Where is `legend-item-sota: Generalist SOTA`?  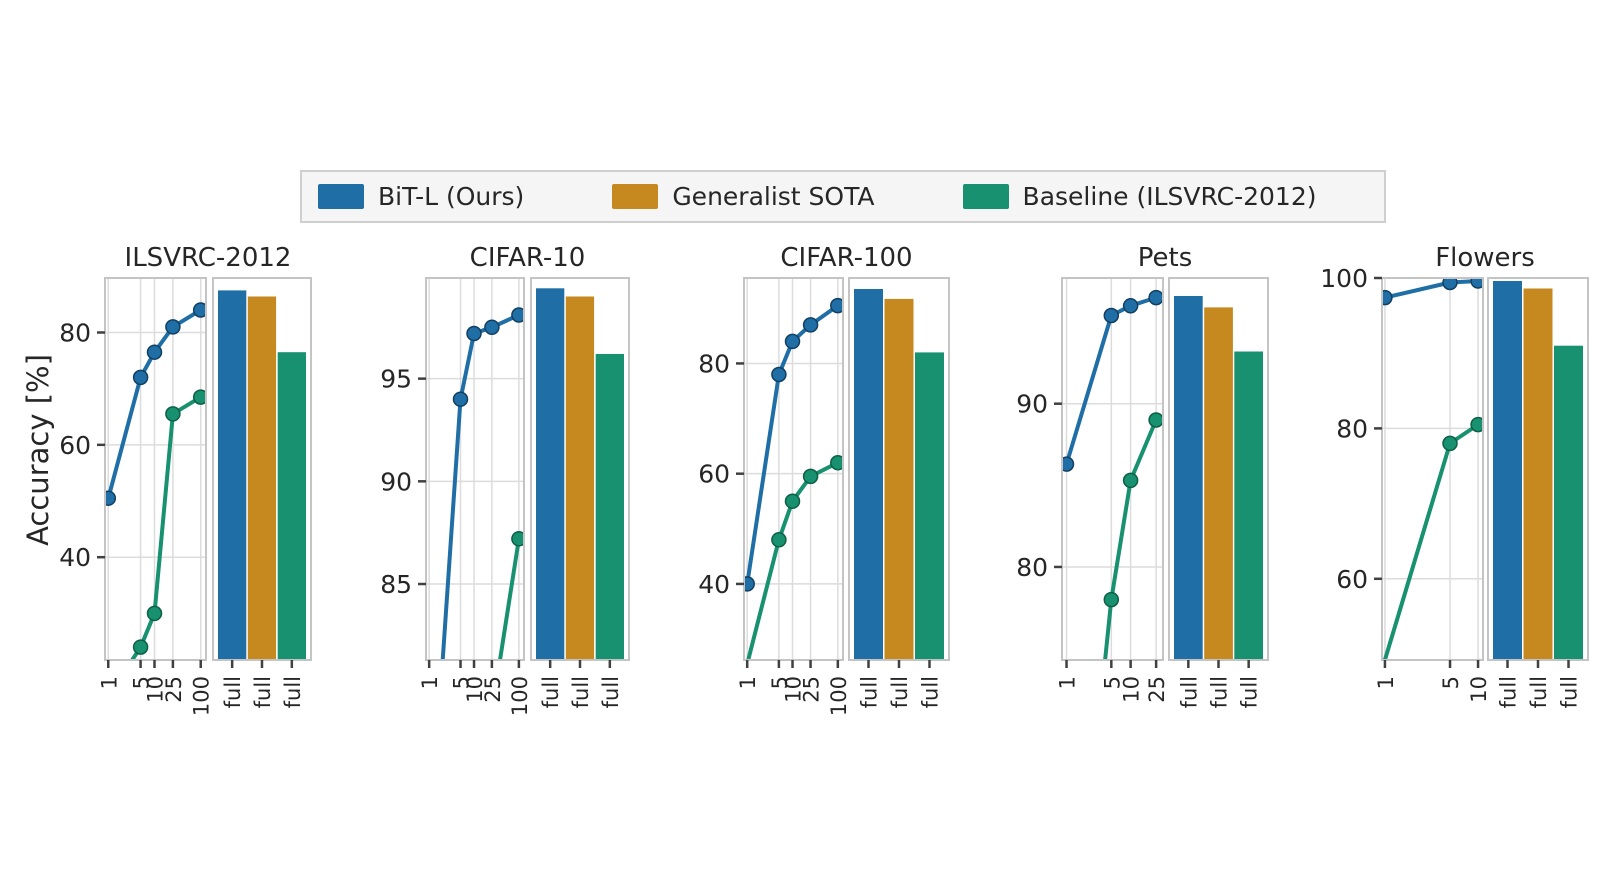
legend-item-sota: Generalist SOTA is located at coordinates (743, 196).